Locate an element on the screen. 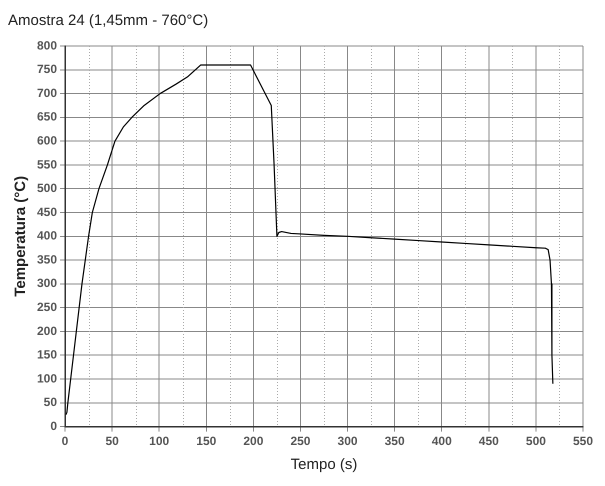 The width and height of the screenshot is (605, 486). y-tick-label: 700 is located at coordinates (47, 93).